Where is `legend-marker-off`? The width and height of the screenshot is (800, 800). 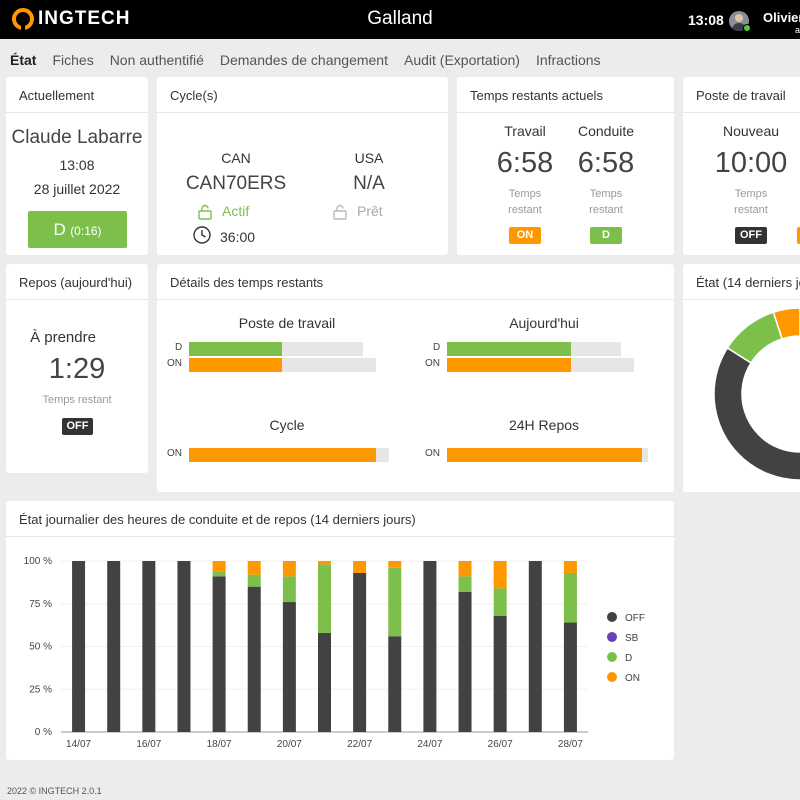
legend-marker-off is located at coordinates (612, 617).